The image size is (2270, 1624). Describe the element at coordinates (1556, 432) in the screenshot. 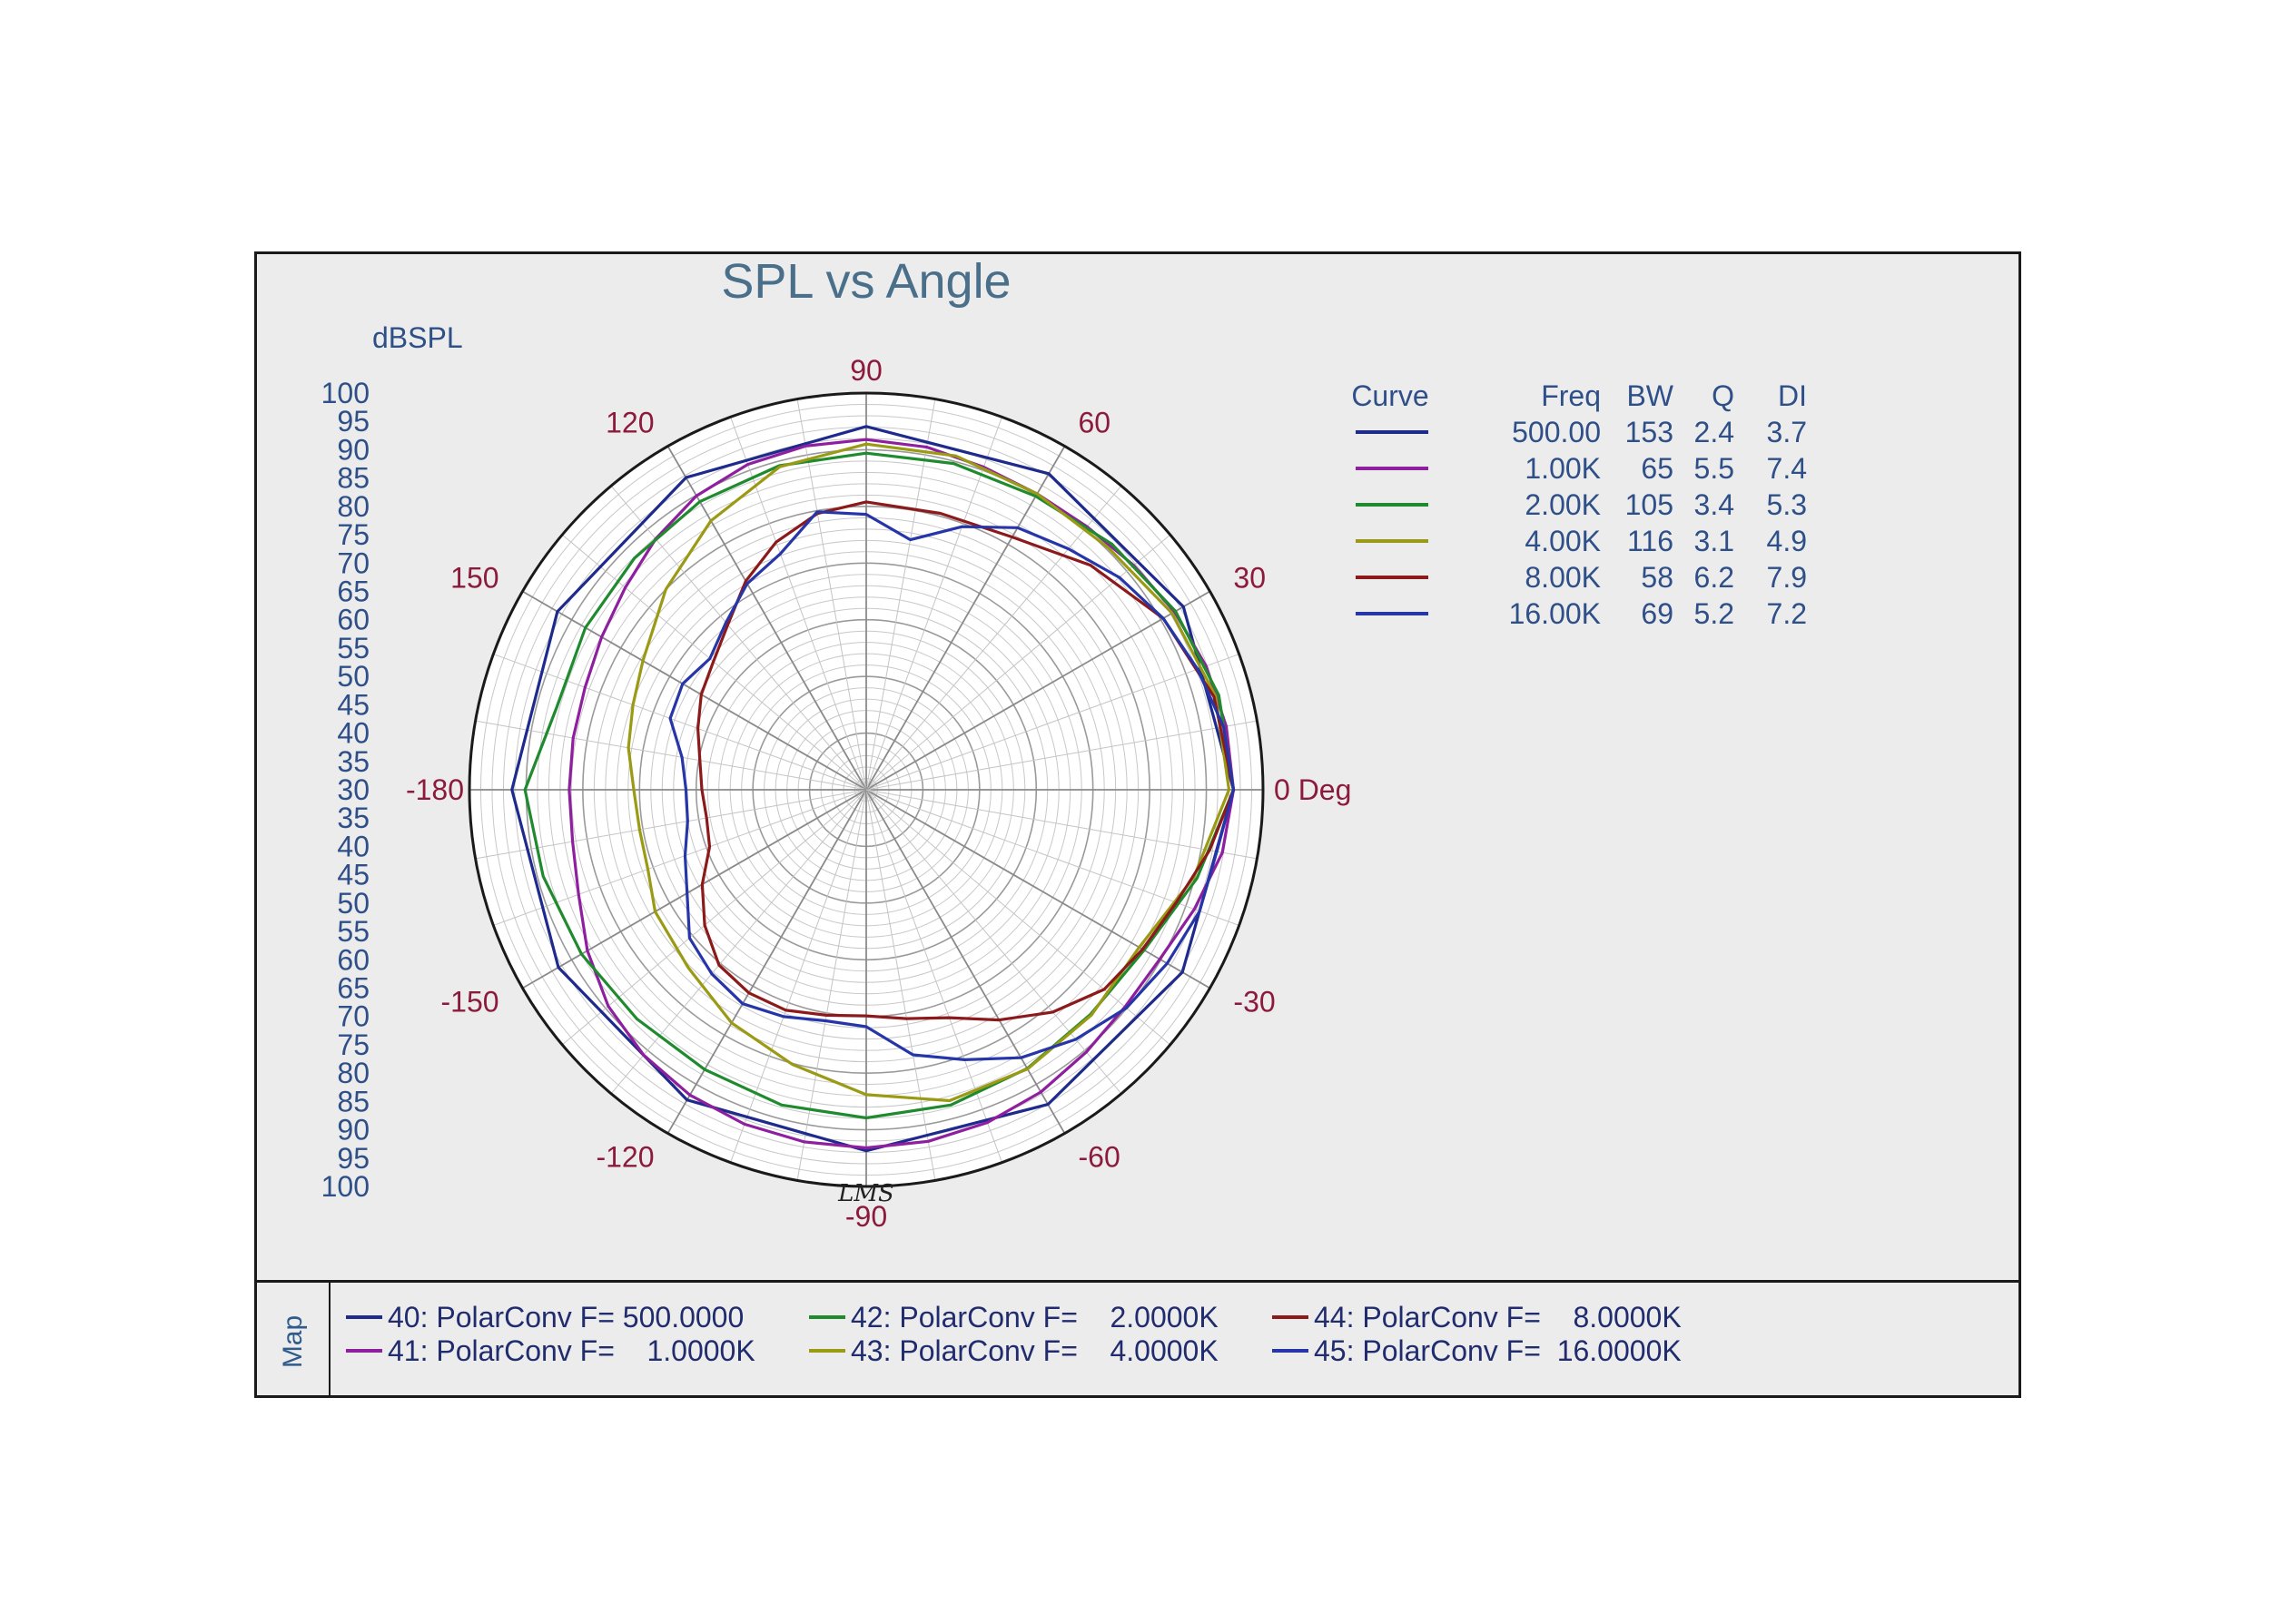

I see `table-cell: 500.00` at that location.